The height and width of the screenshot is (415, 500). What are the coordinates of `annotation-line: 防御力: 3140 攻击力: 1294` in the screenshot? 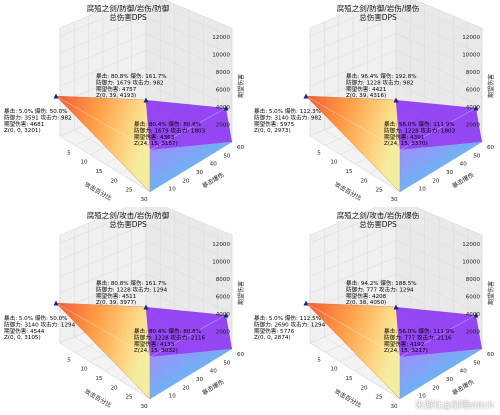 It's located at (40, 324).